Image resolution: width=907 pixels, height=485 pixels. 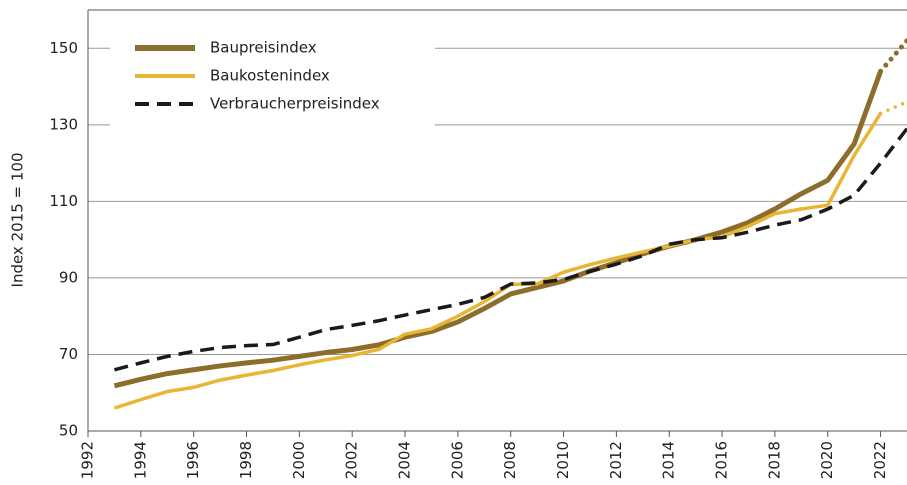 What do you see at coordinates (18, 220) in the screenshot?
I see `y-axis-label: Index 2015 = 100` at bounding box center [18, 220].